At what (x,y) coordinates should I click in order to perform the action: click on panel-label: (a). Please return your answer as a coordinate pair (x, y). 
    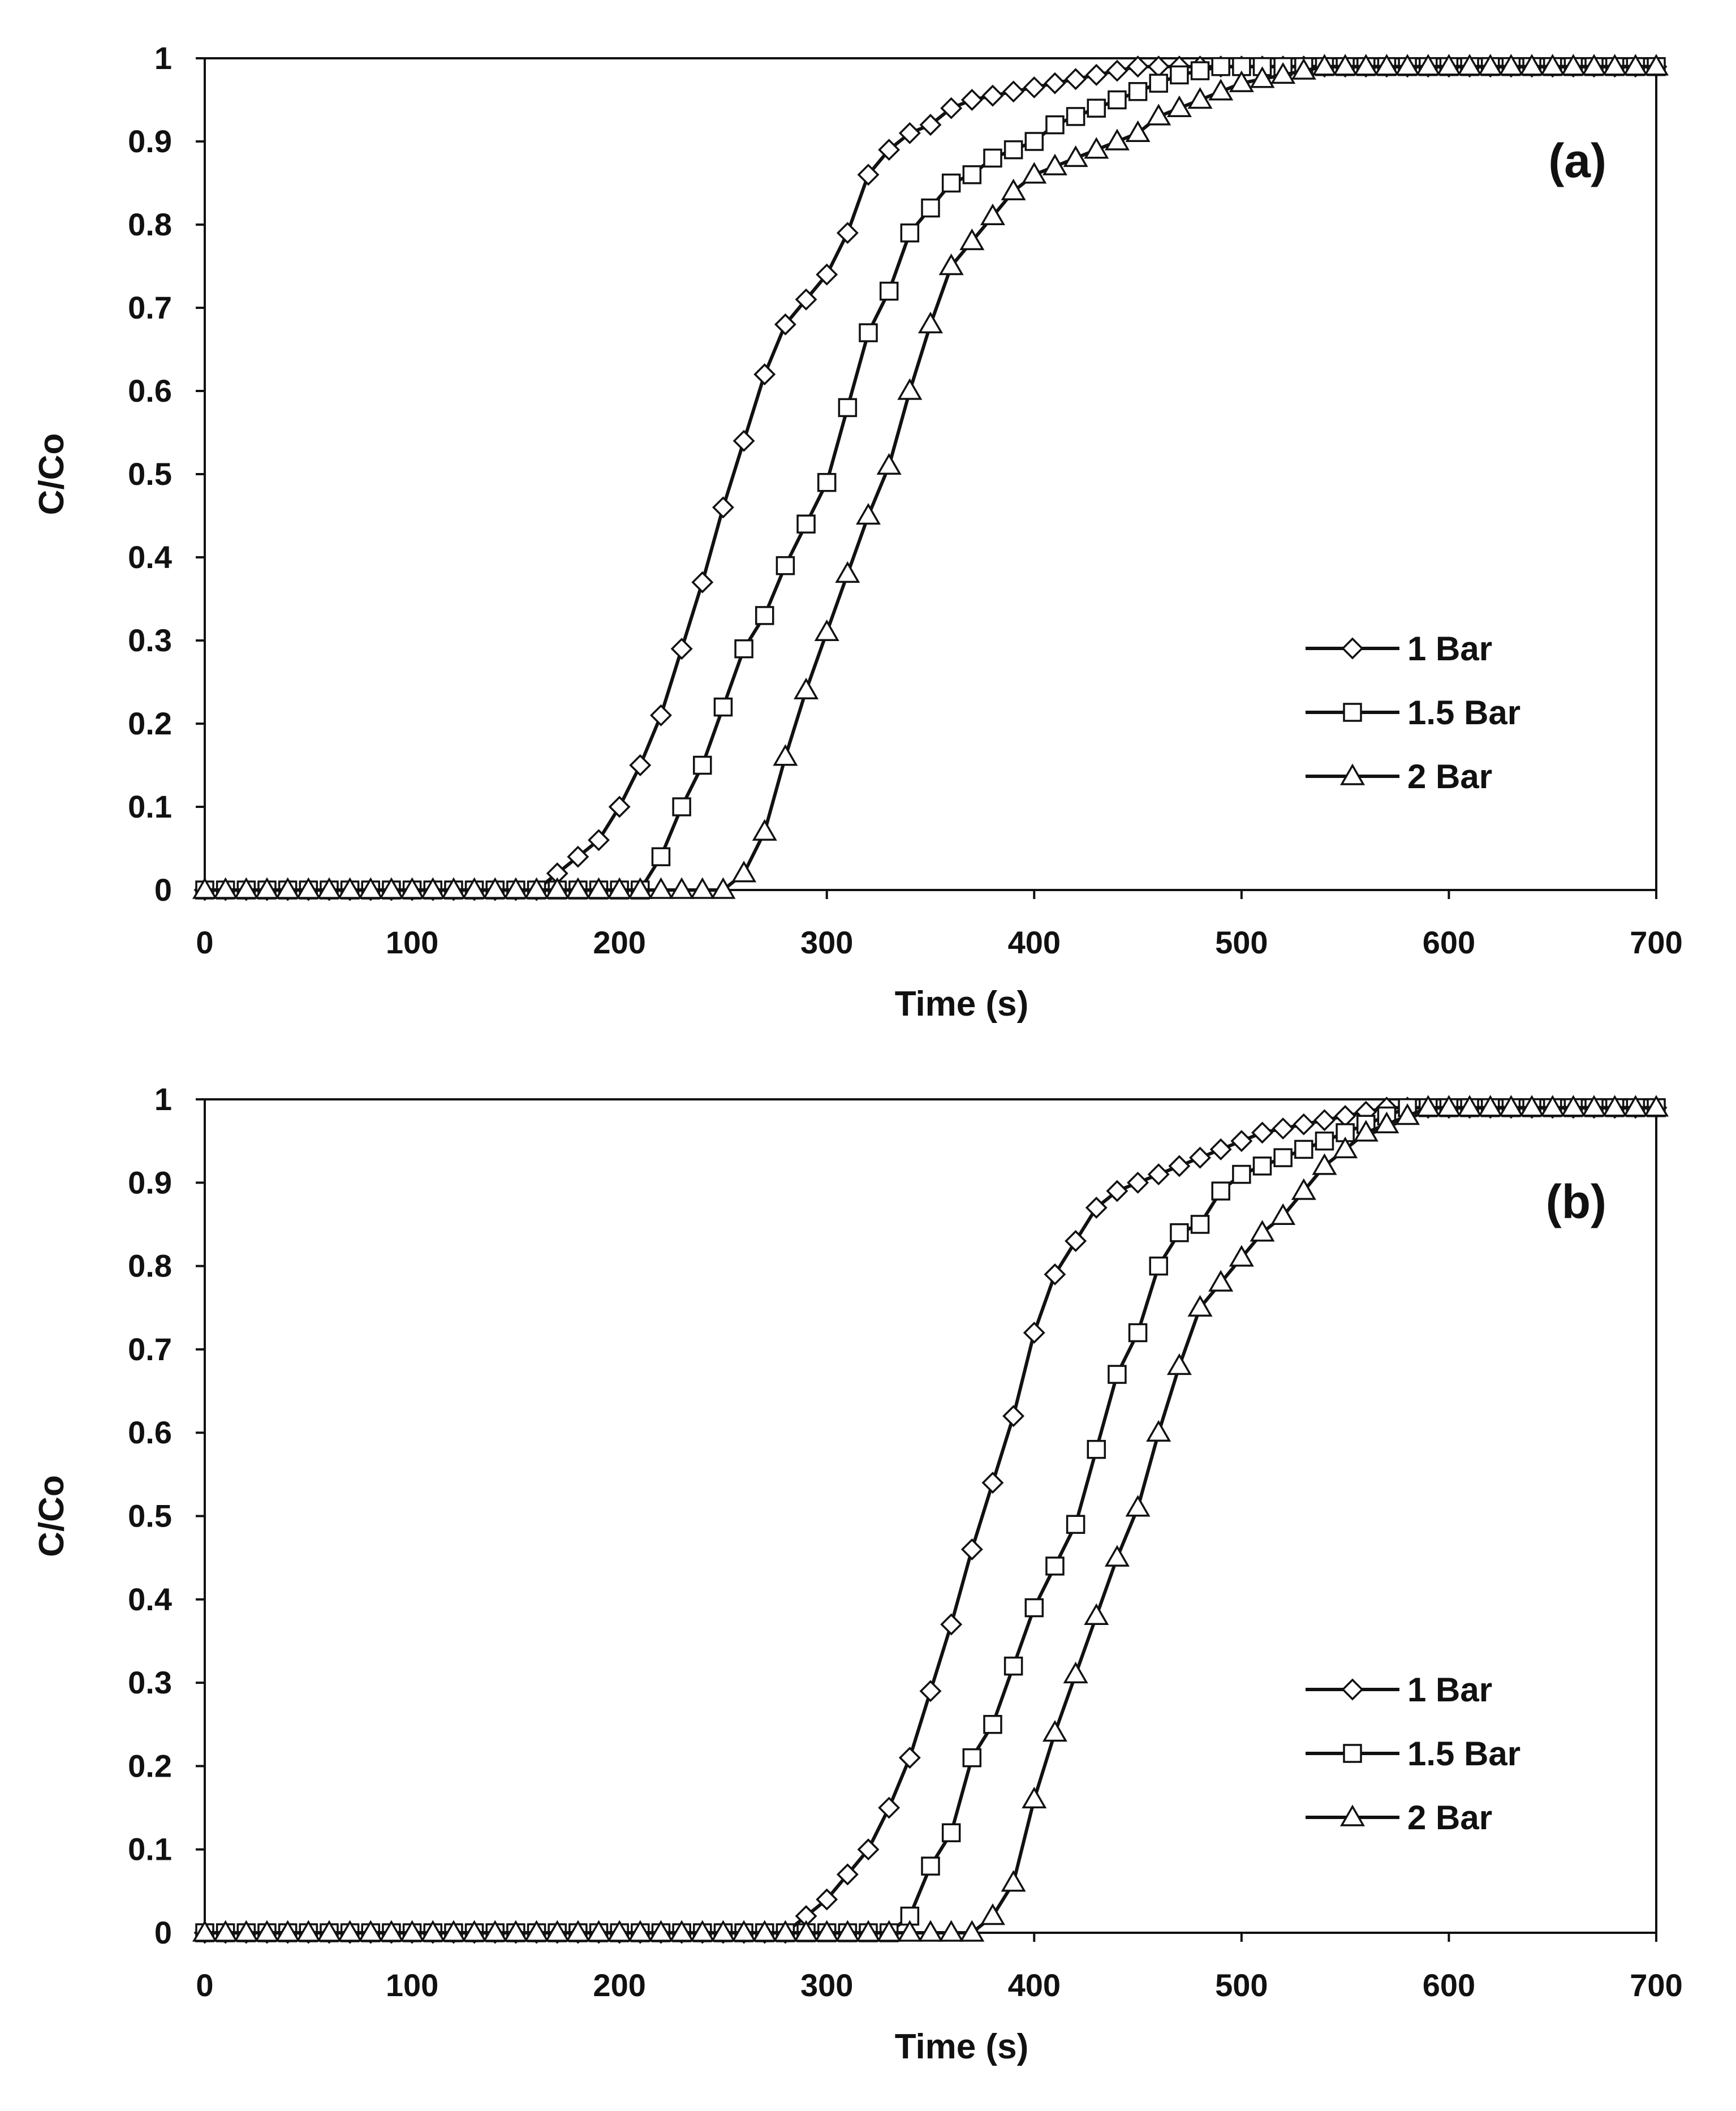
    Looking at the image, I should click on (1577, 161).